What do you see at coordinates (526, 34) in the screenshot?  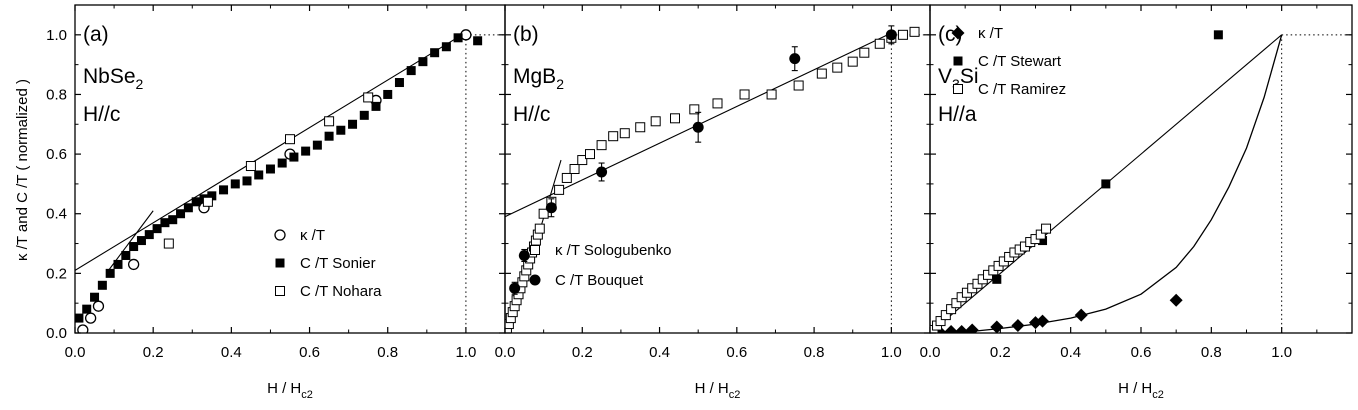 I see `panel-letter: (b)` at bounding box center [526, 34].